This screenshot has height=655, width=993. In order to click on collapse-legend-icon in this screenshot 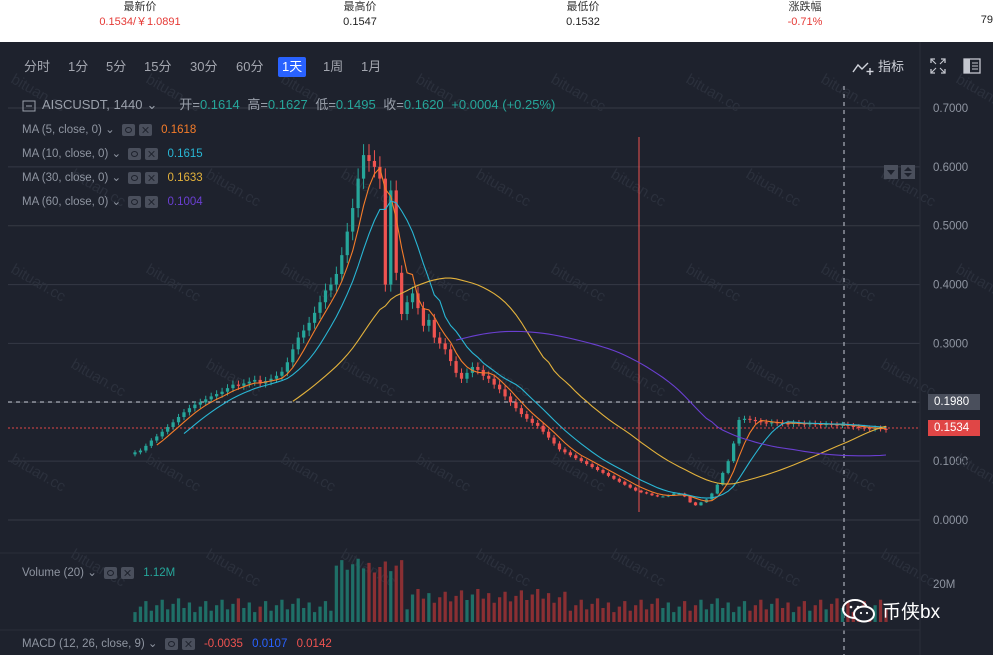, I will do `click(29, 106)`.